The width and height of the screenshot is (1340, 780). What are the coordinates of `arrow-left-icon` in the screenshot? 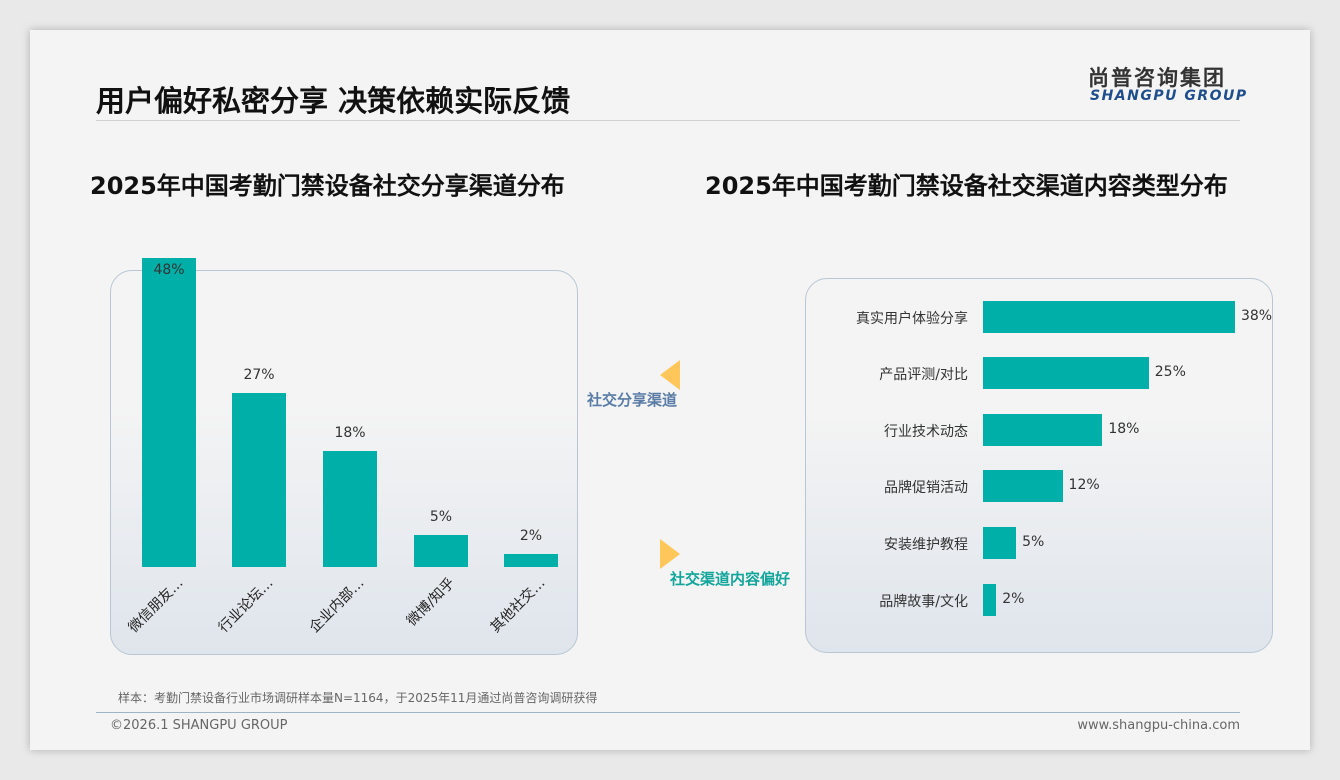 It's located at (670, 375).